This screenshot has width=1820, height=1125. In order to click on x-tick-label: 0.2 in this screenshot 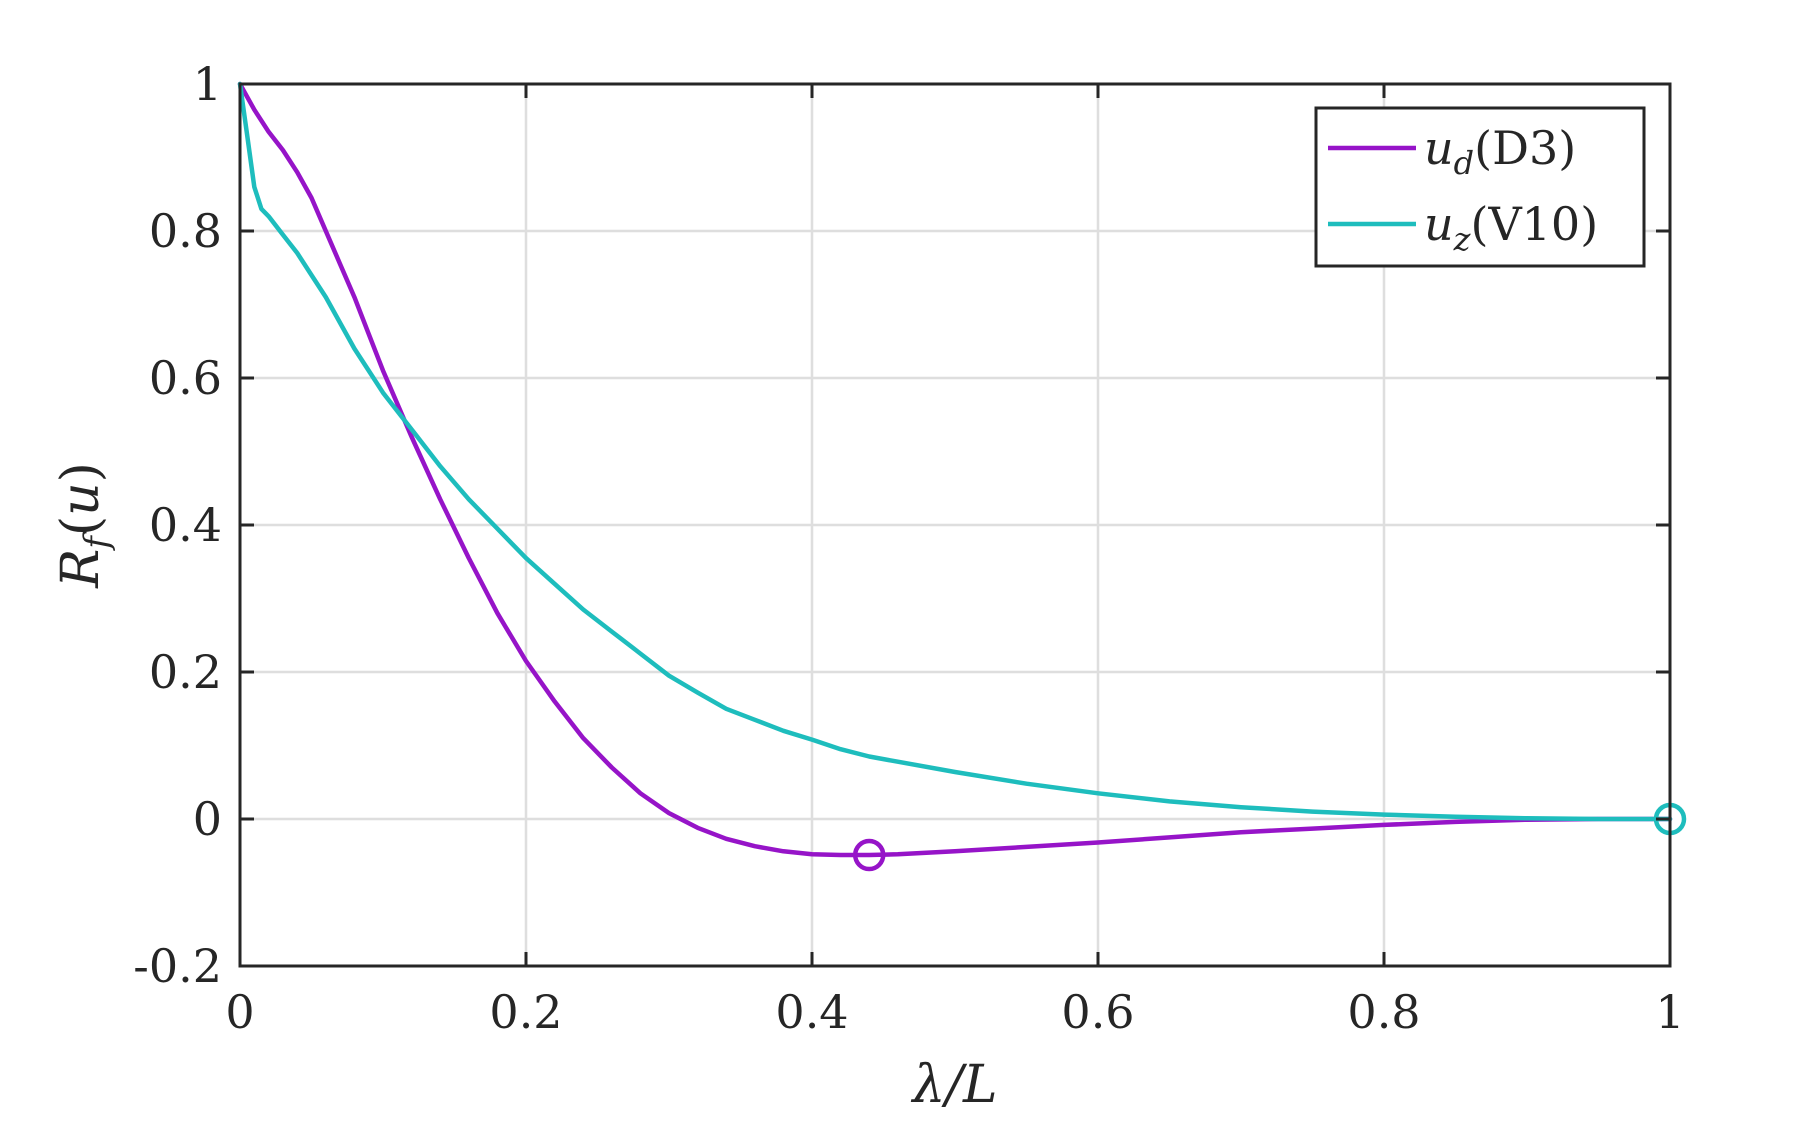, I will do `click(525, 1012)`.